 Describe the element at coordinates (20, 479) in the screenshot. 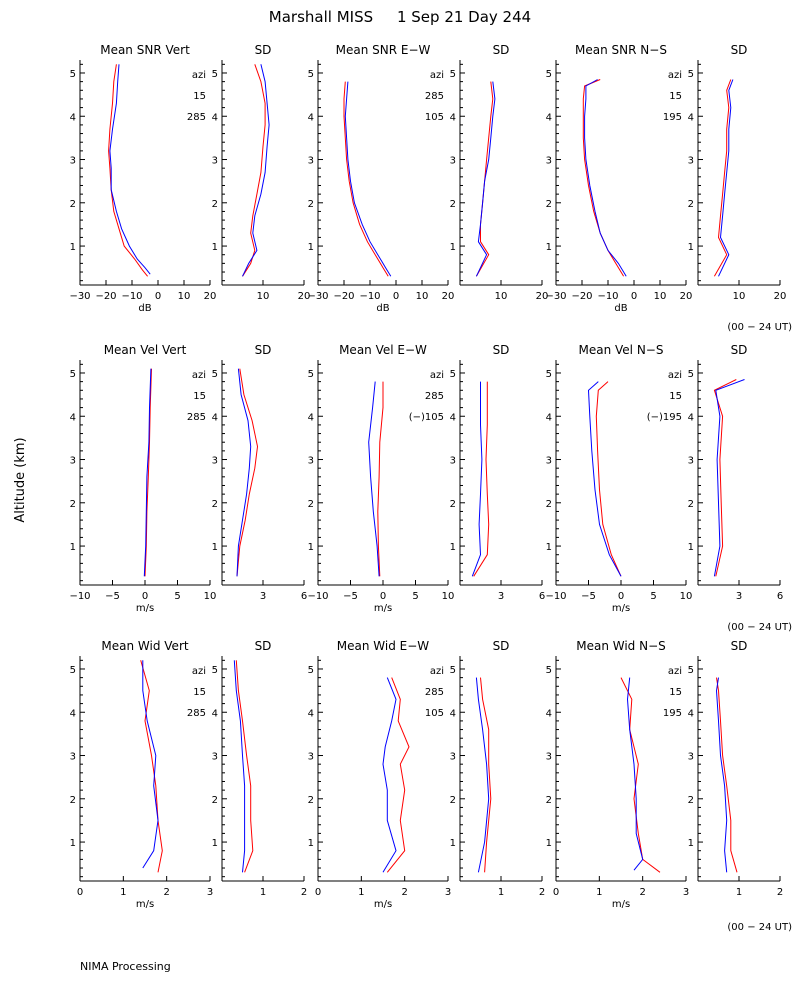

I see `y-axis-label: Altitude (km)` at that location.